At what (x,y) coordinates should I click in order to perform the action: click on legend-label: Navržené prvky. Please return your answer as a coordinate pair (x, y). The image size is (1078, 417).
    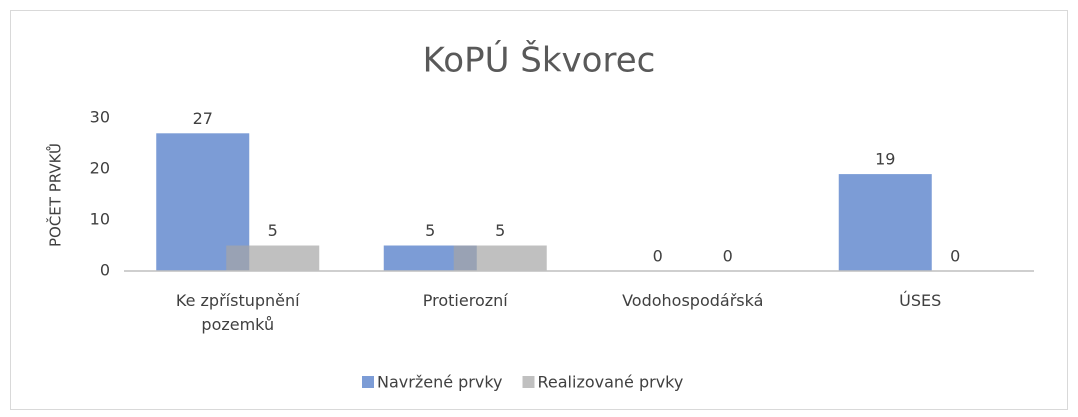
    Looking at the image, I should click on (440, 382).